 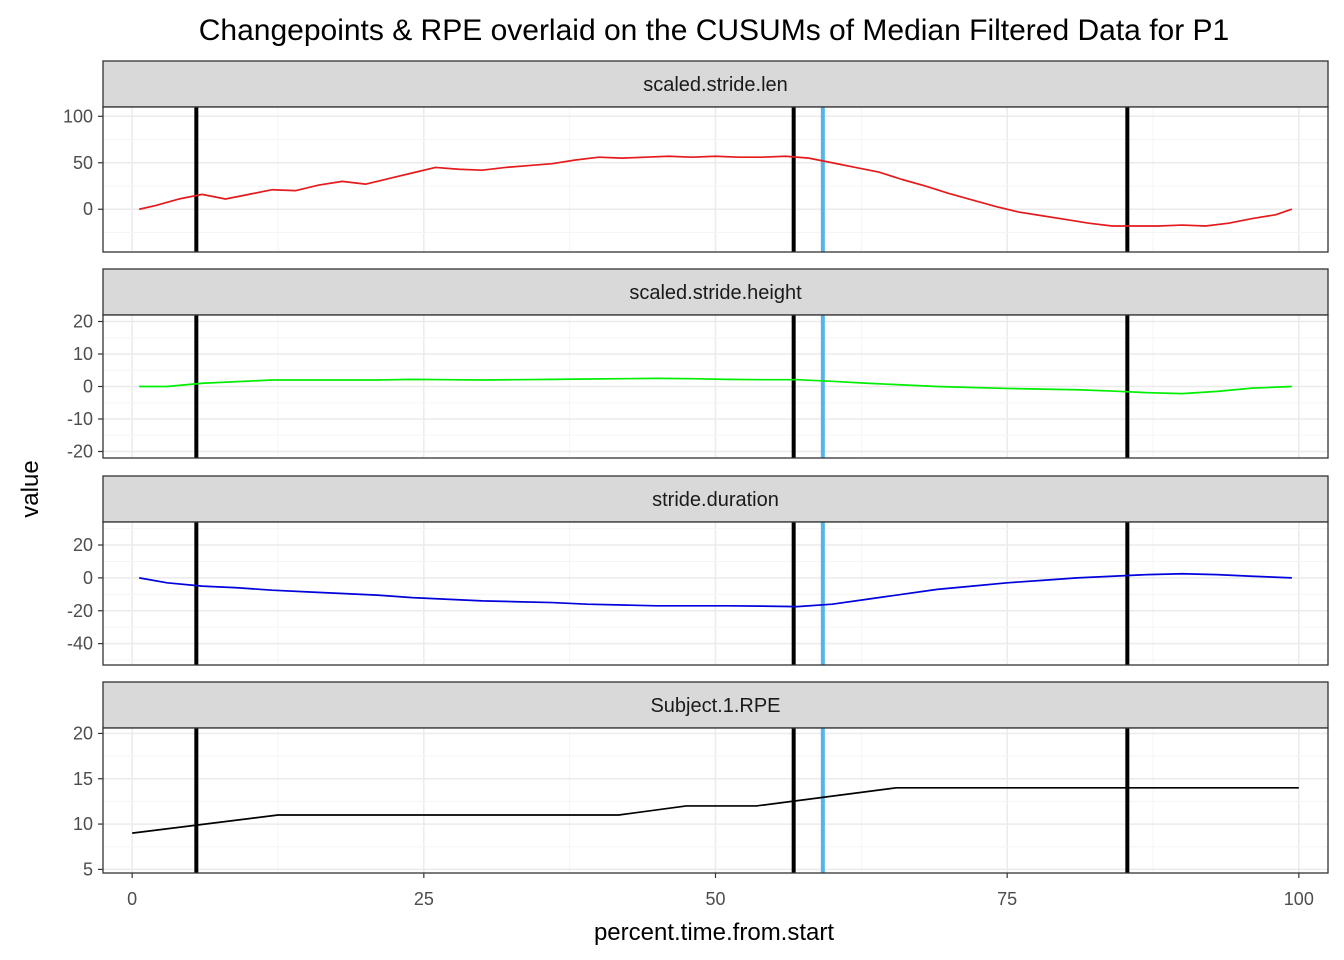 I want to click on y-tick-label: 5, so click(x=88, y=869).